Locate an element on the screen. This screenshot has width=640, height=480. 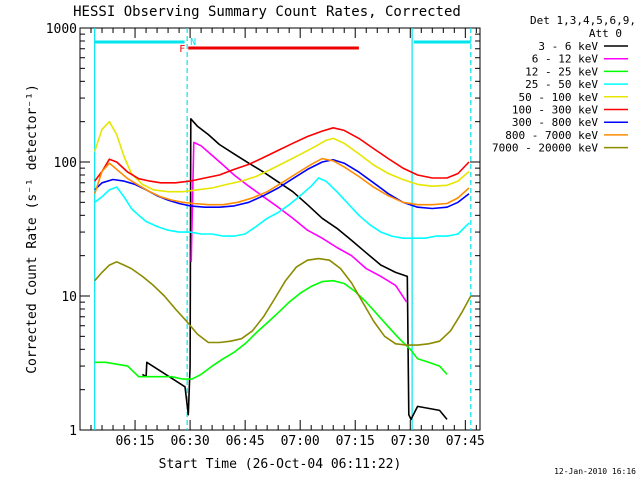
x-tick-label: 06:15 is located at coordinates (134, 441).